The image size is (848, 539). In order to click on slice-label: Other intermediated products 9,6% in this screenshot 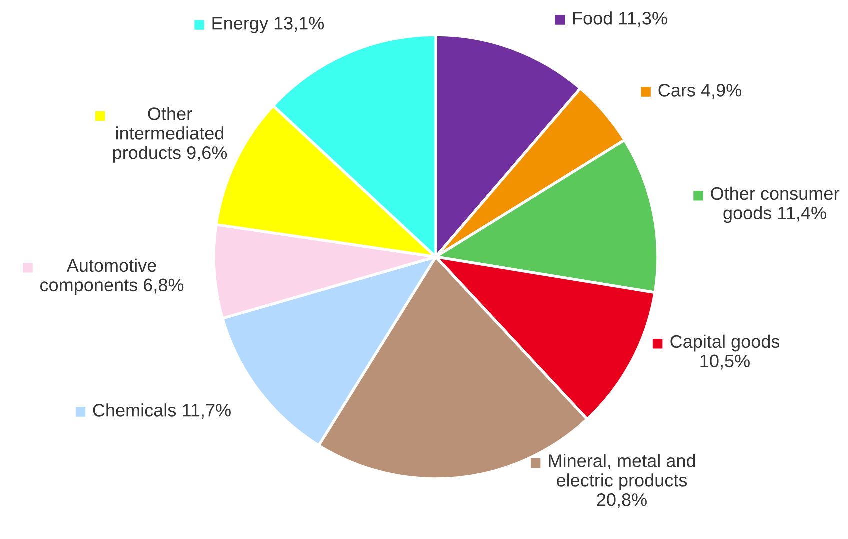, I will do `click(170, 135)`.